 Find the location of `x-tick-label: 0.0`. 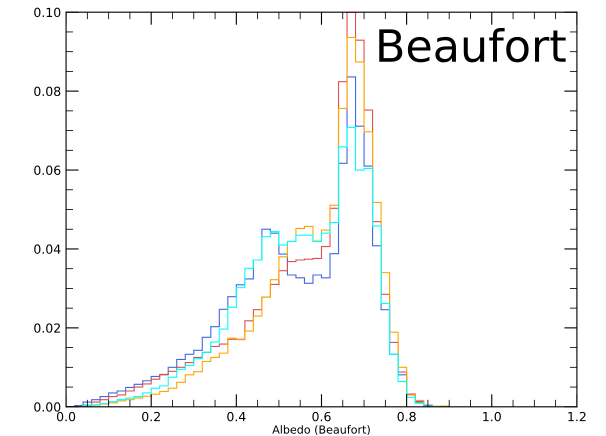

x-tick-label: 0.0 is located at coordinates (66, 417).